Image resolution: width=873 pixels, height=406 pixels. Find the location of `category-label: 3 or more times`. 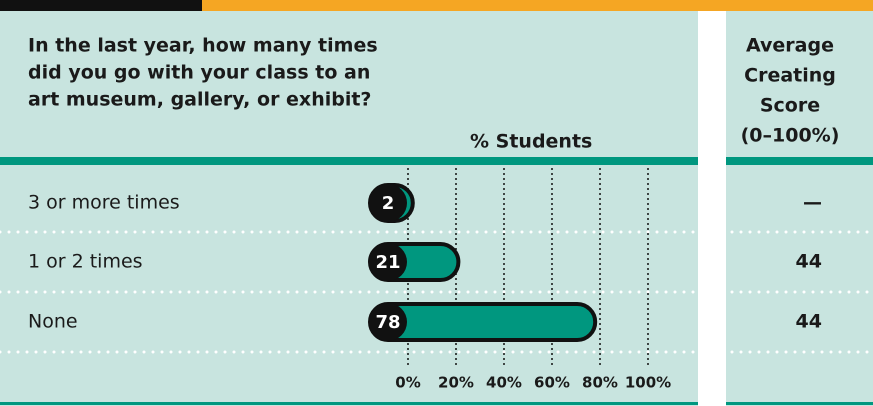

category-label: 3 or more times is located at coordinates (104, 203).